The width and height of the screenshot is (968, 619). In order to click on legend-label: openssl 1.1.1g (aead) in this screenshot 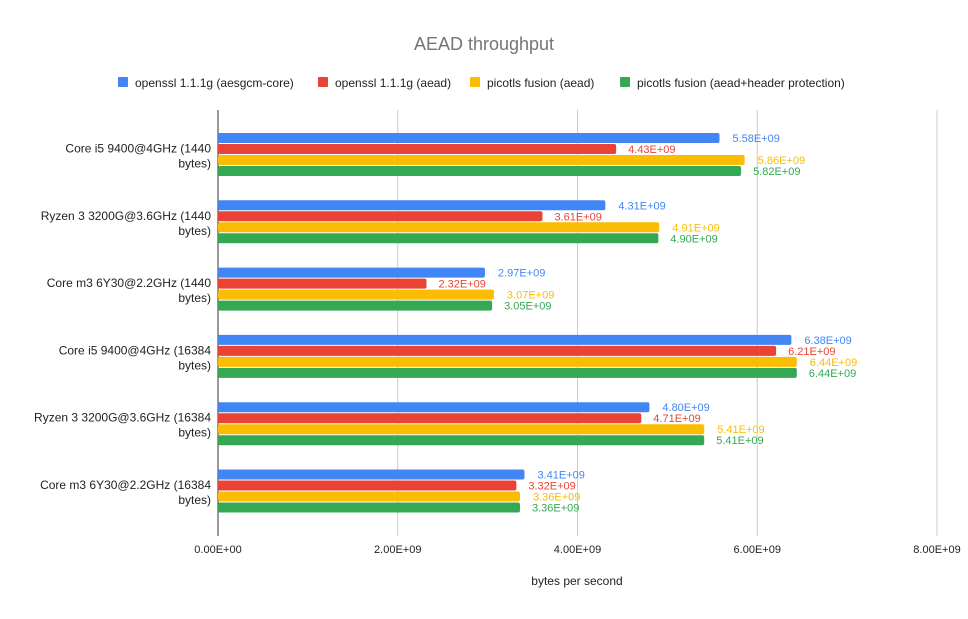, I will do `click(393, 83)`.